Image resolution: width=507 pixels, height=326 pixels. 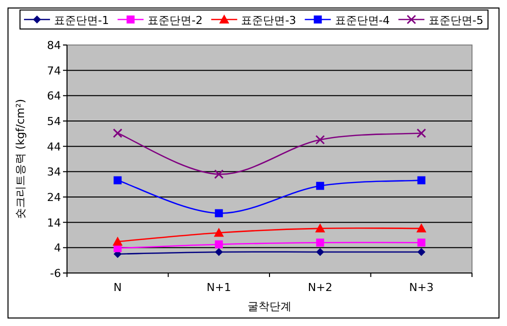 I want to click on y-tick-label: -6, so click(x=55, y=273).